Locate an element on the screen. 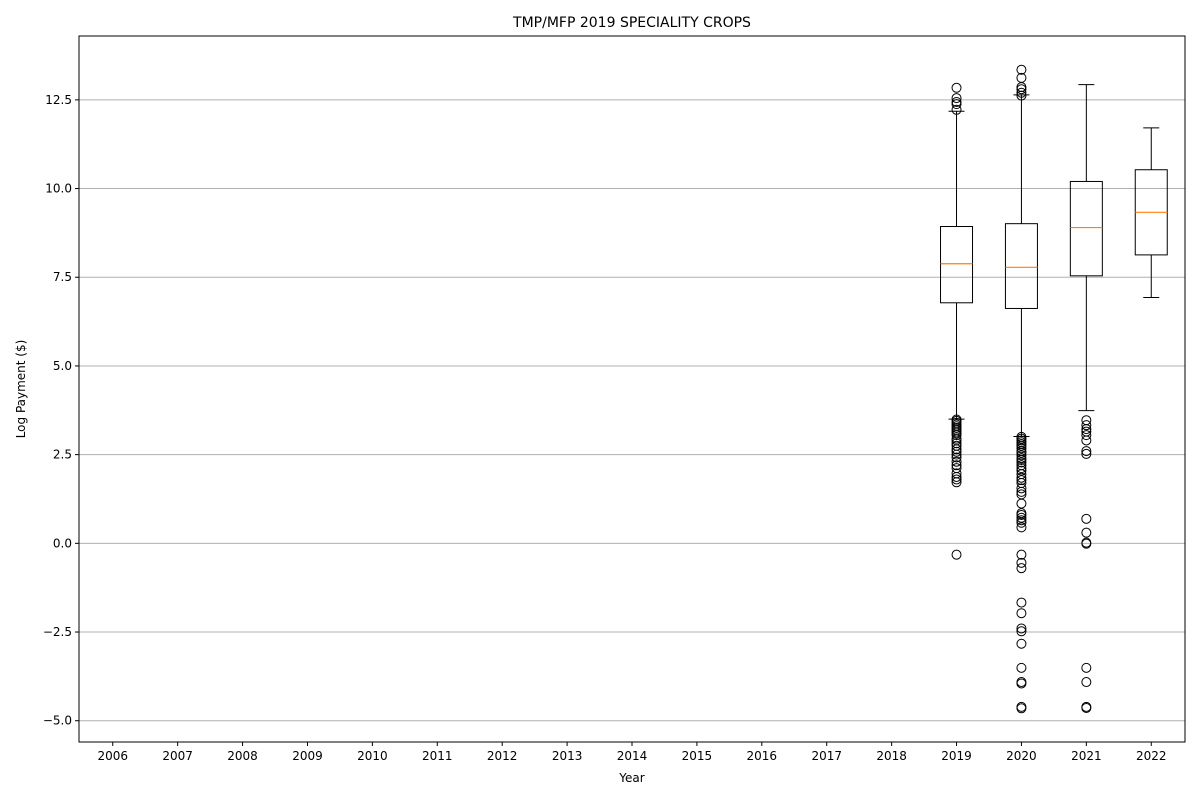 The height and width of the screenshot is (800, 1200). x-tick-label: 2018 is located at coordinates (891, 756).